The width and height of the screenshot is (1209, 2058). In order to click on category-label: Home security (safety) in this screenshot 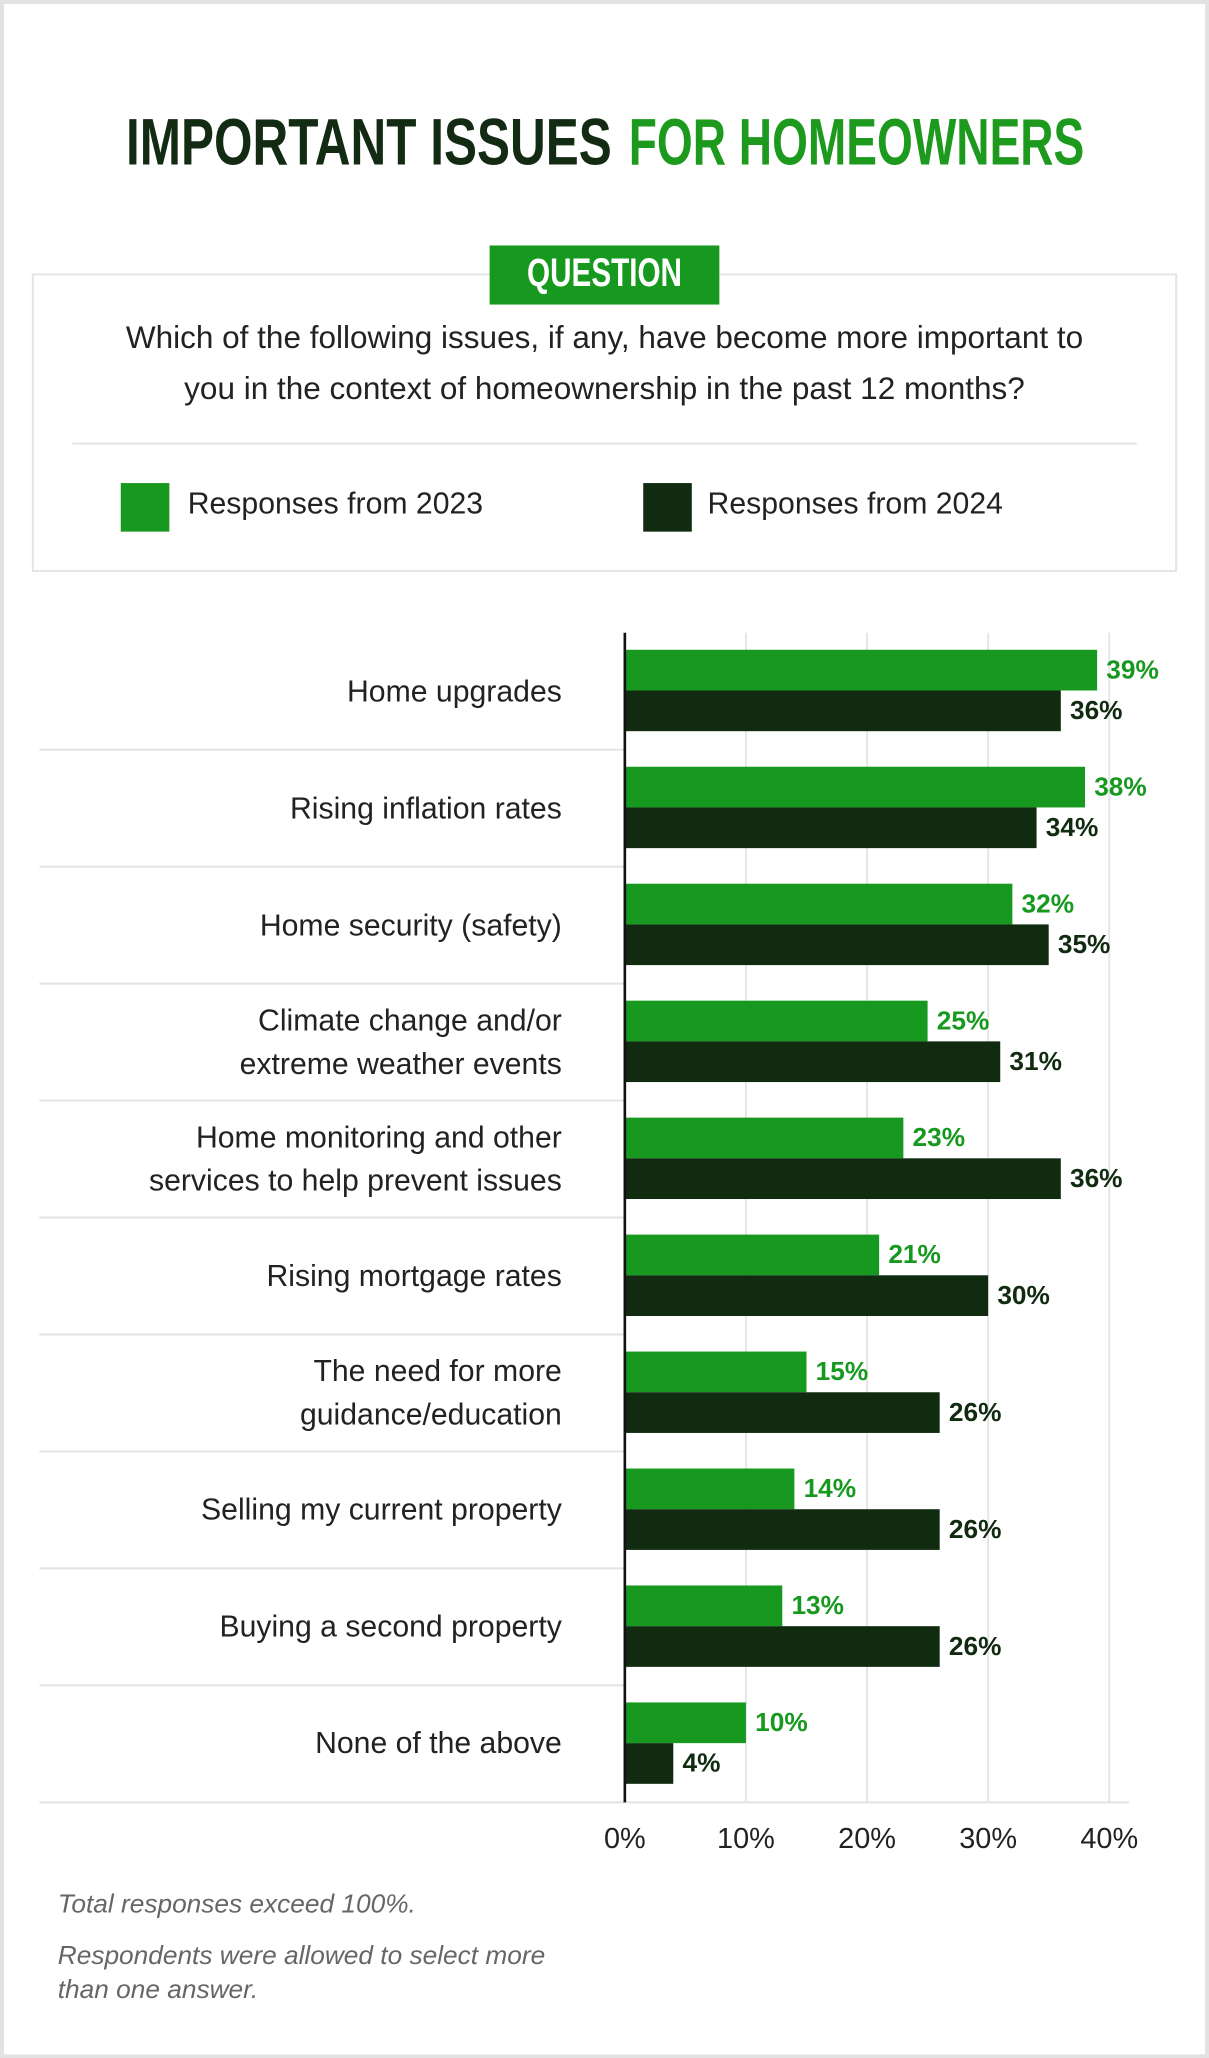, I will do `click(410, 924)`.